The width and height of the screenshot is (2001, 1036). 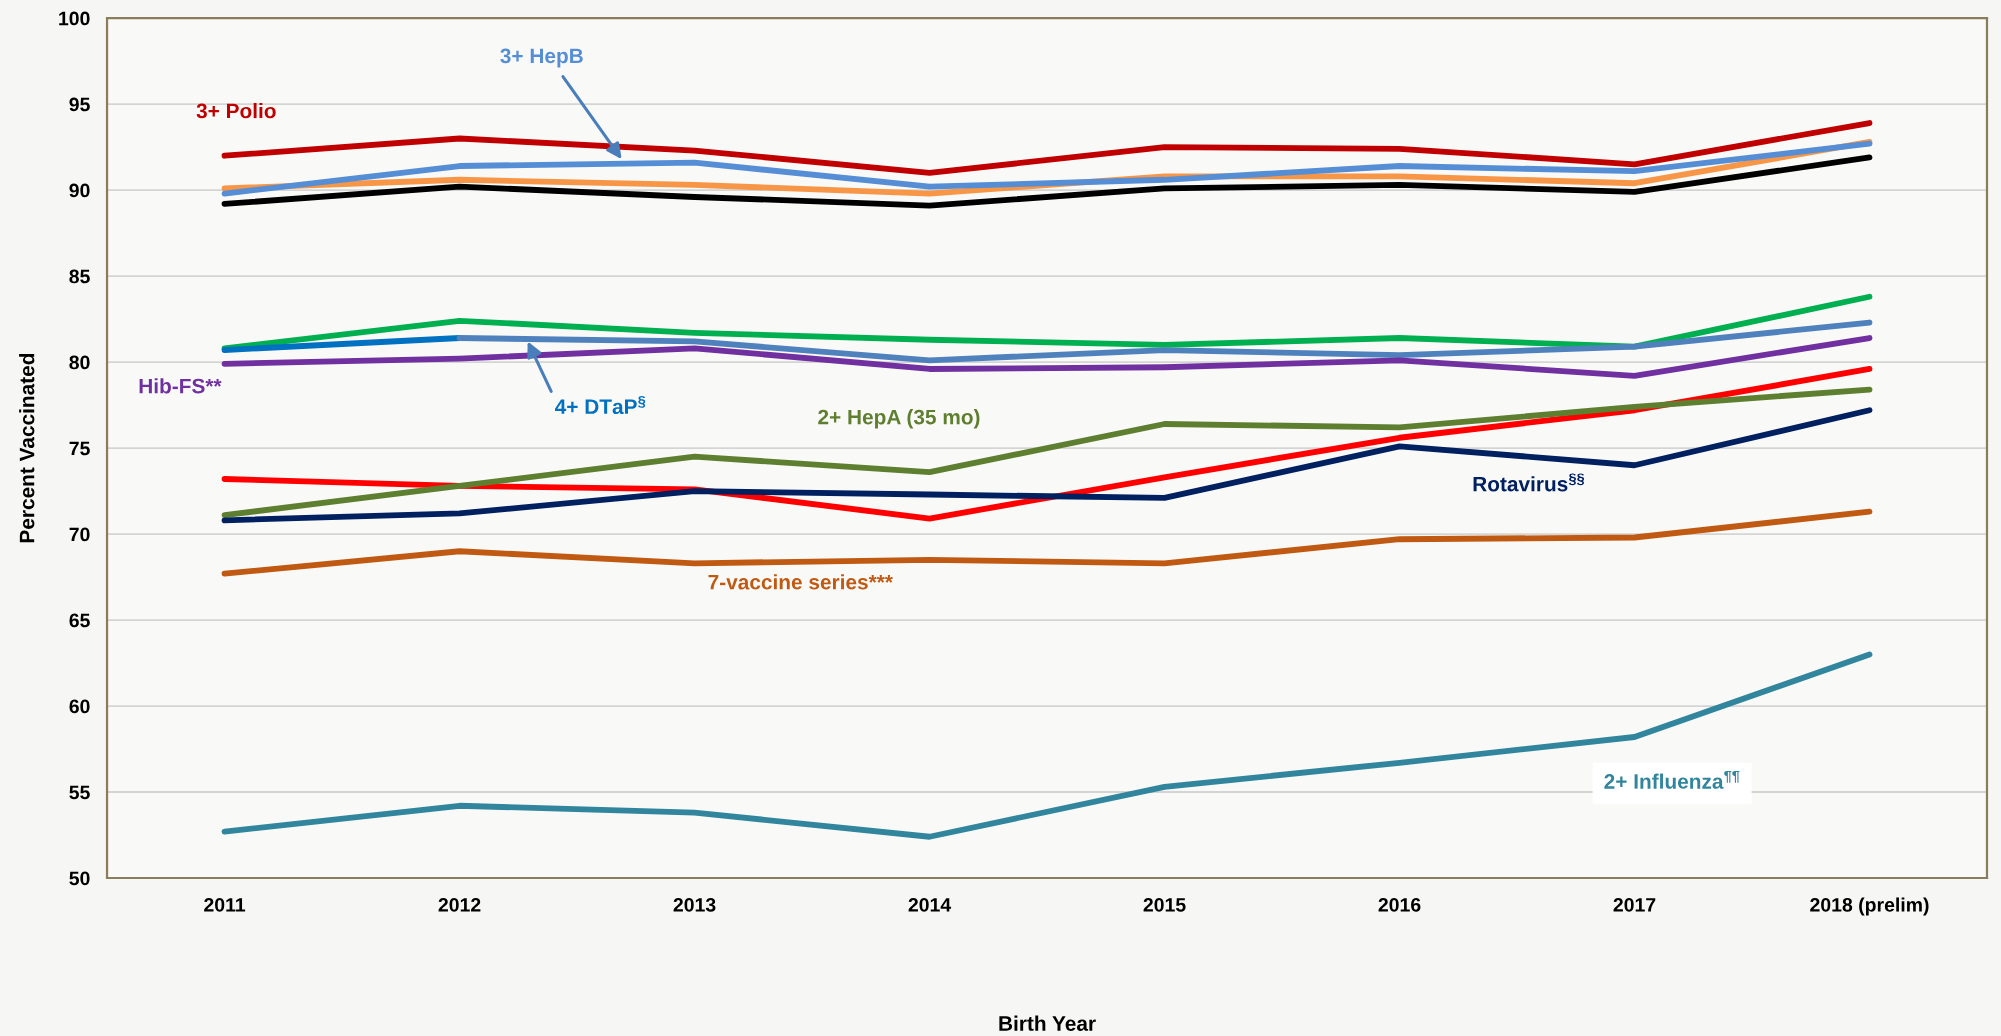 I want to click on y-tick-label: 100, so click(x=74, y=18).